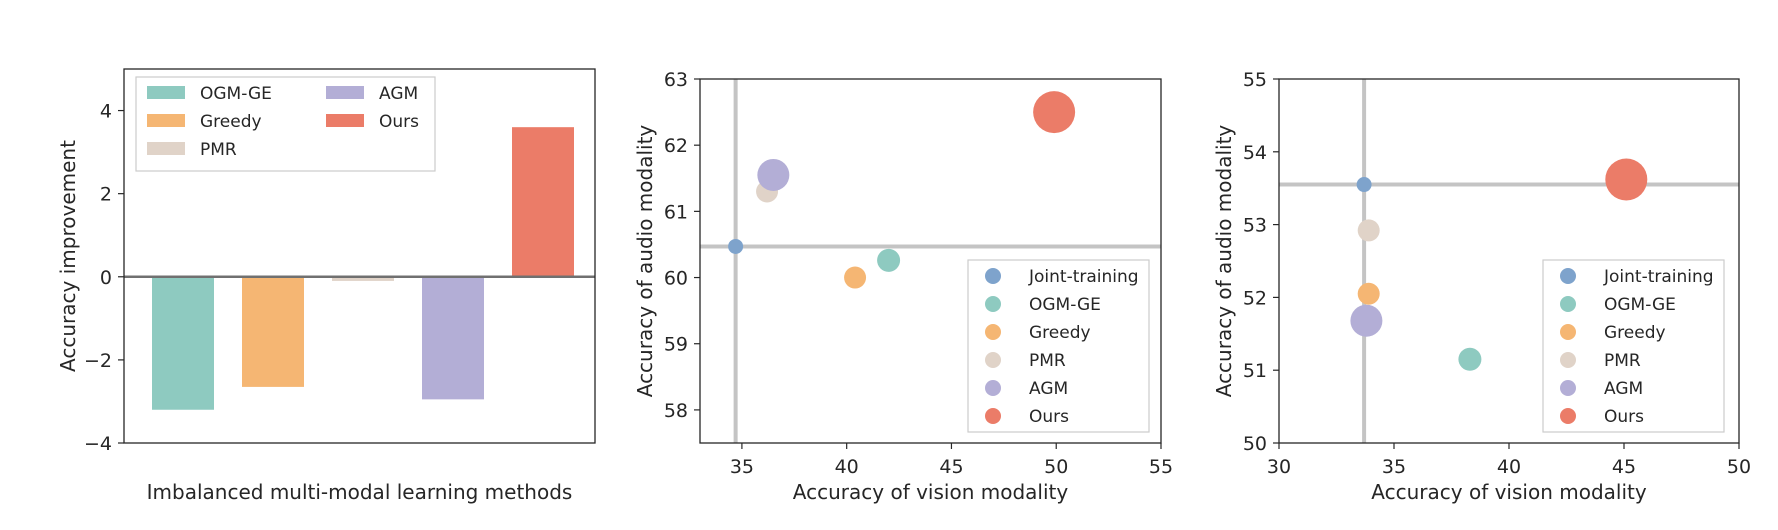 The image size is (1778, 530). Describe the element at coordinates (363, 278) in the screenshot. I see `bar-pmr` at that location.